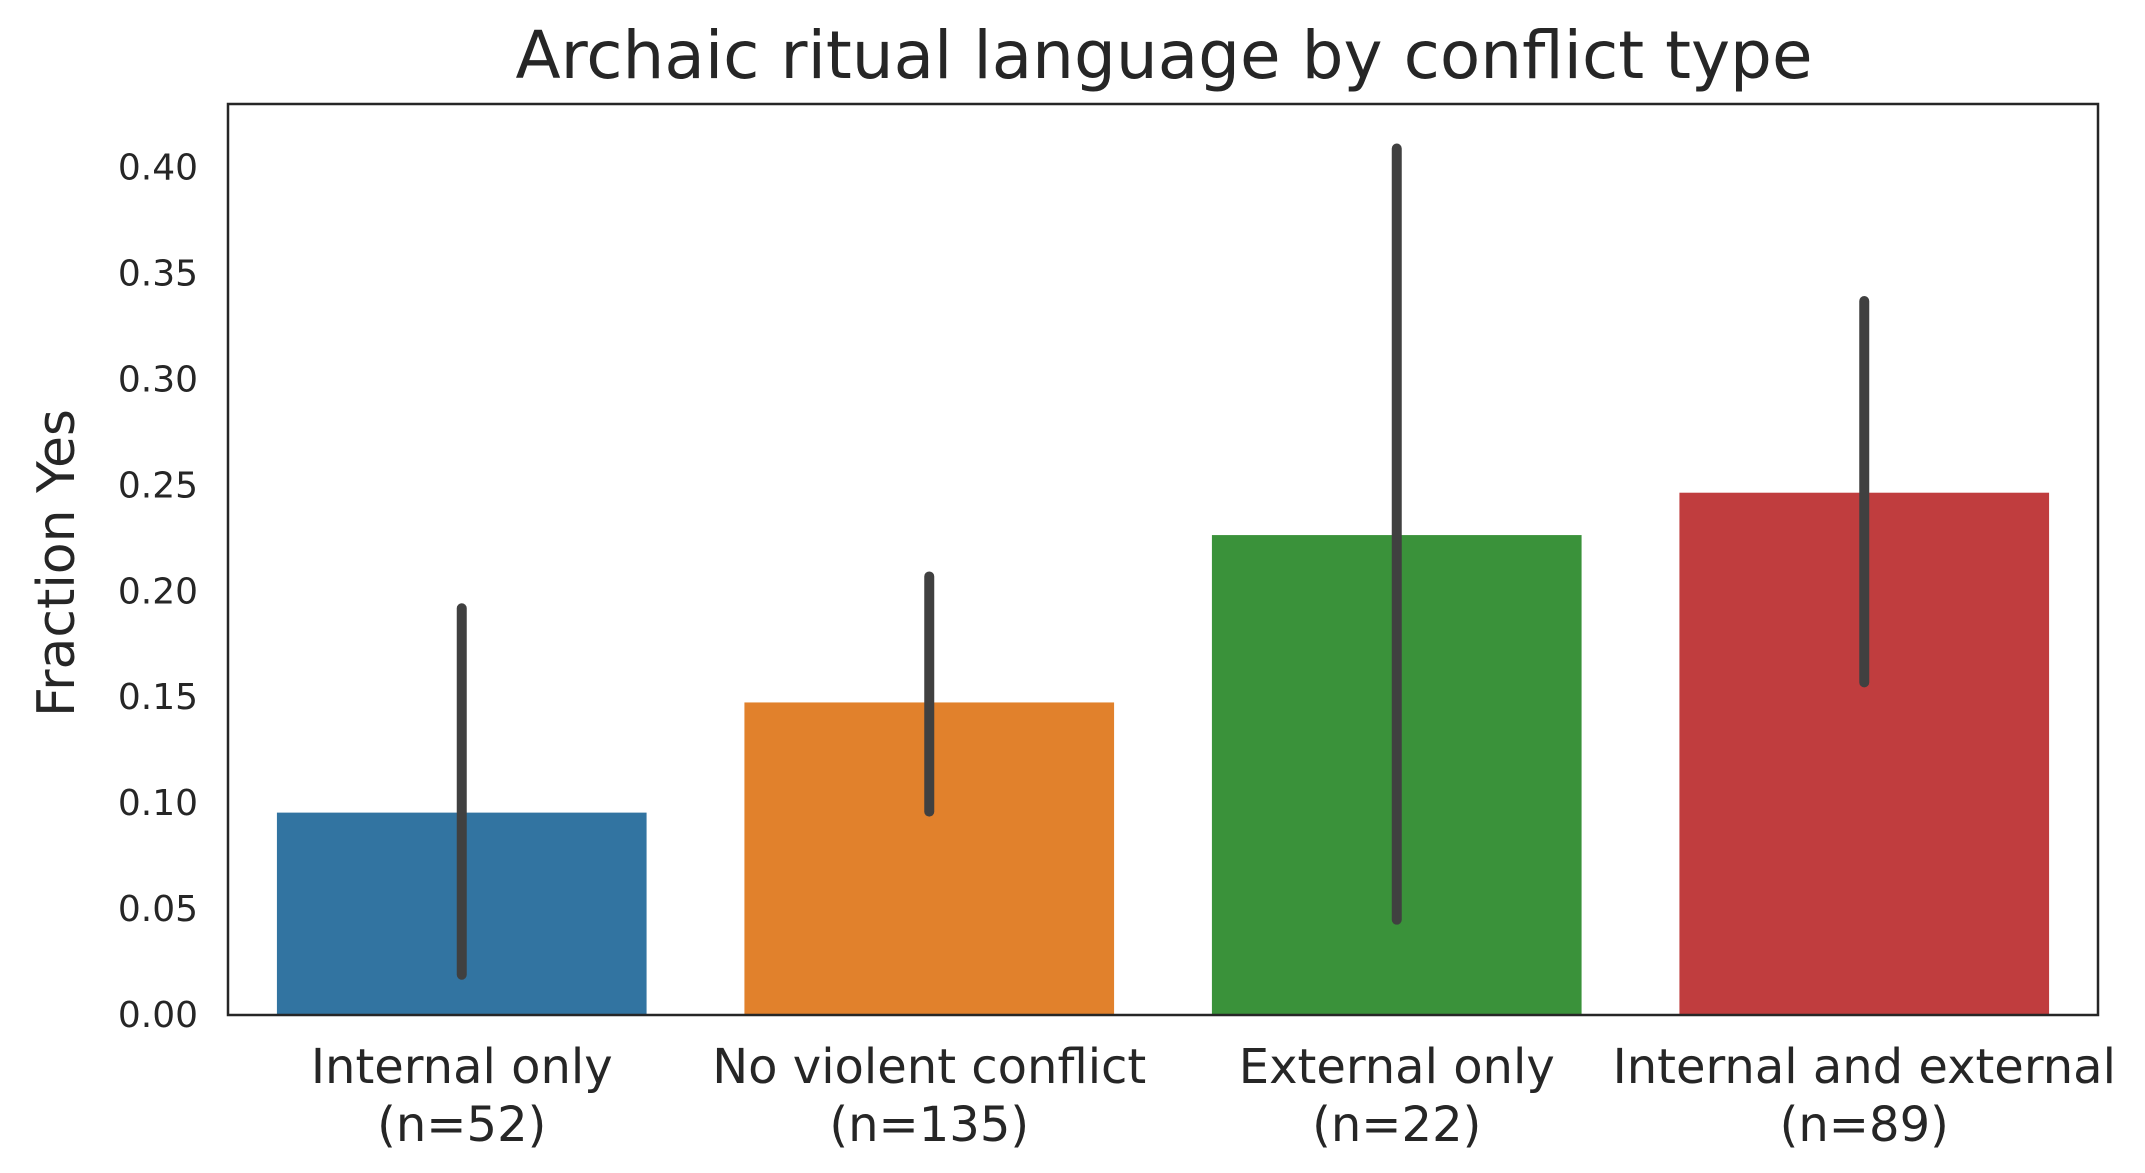 The width and height of the screenshot is (2145, 1173). I want to click on y-tick-label: 0.15, so click(158, 697).